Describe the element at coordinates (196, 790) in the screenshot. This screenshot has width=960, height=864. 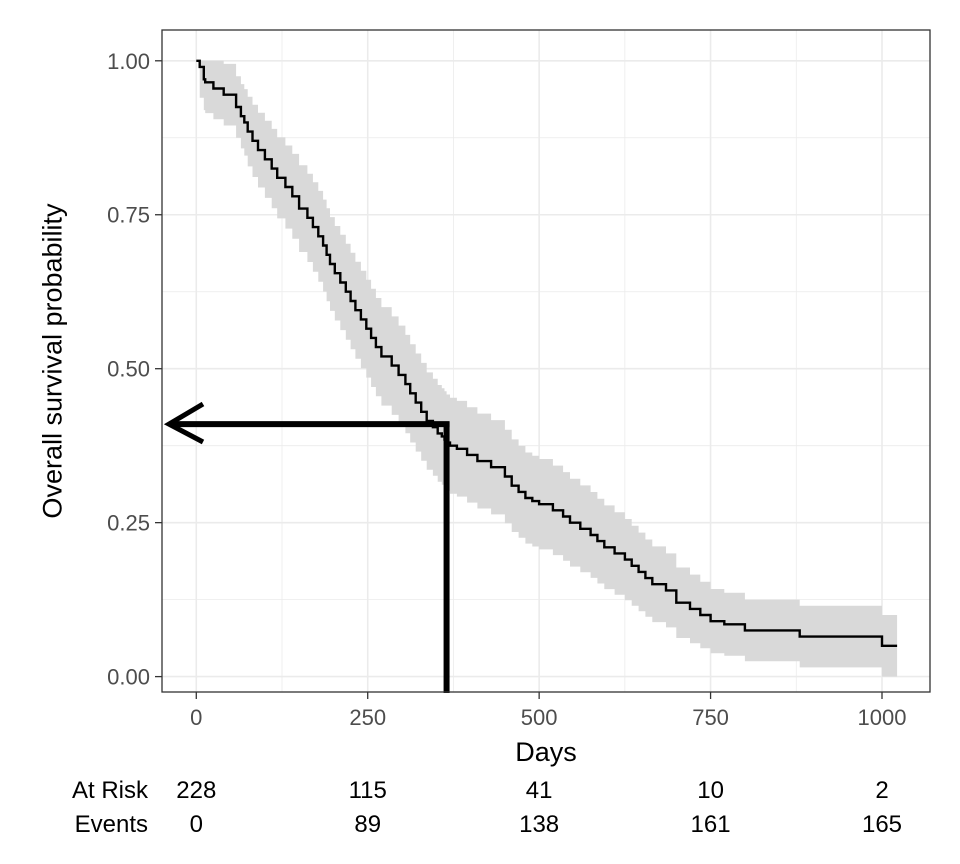
I see `at-risk-value: 228` at that location.